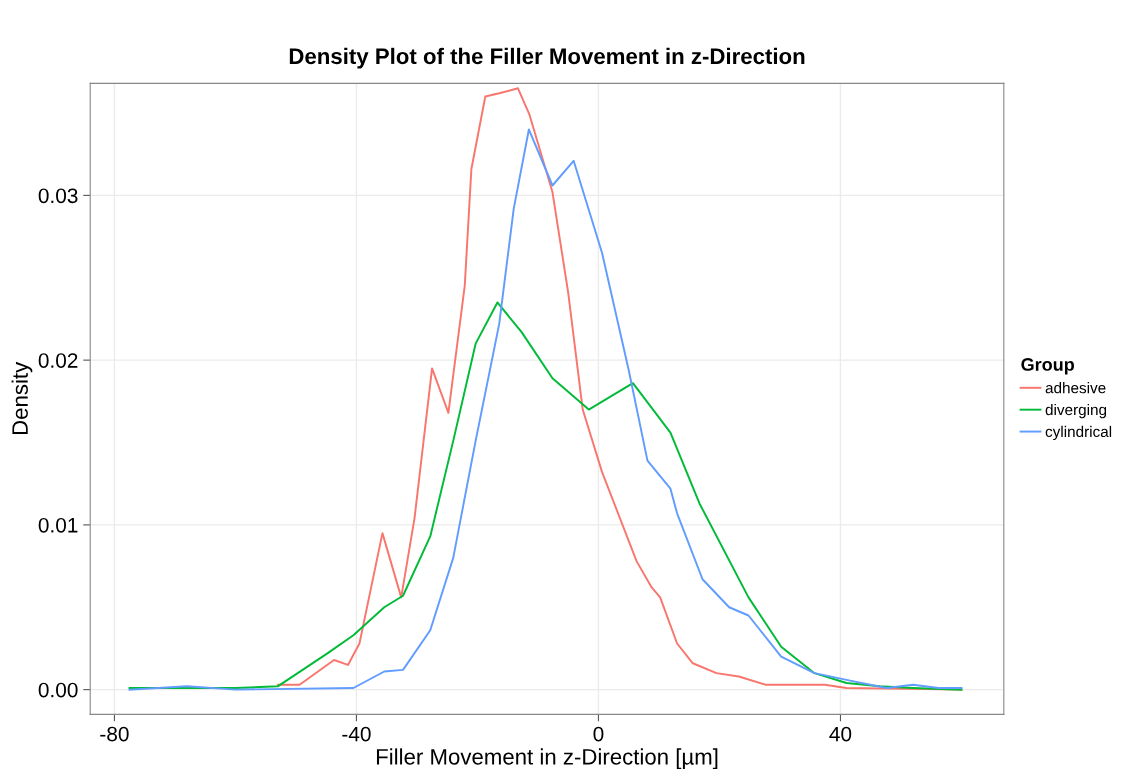 The width and height of the screenshot is (1142, 779). I want to click on y-axis-title: Density, so click(22, 398).